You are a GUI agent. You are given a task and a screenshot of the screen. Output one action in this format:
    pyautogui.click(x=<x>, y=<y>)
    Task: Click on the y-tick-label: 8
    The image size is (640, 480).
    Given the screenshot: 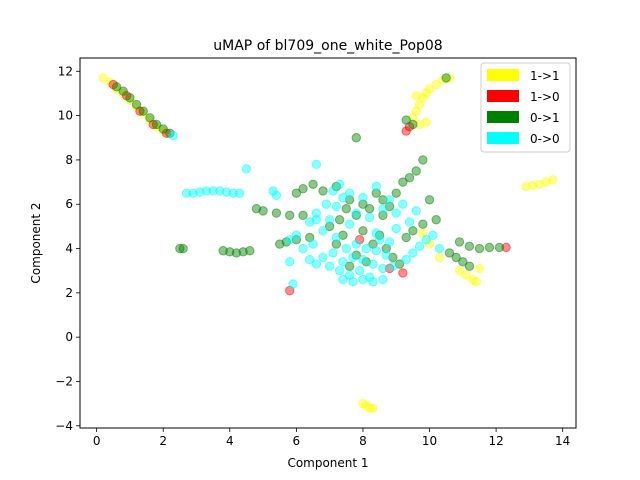 What is the action you would take?
    pyautogui.click(x=69, y=160)
    